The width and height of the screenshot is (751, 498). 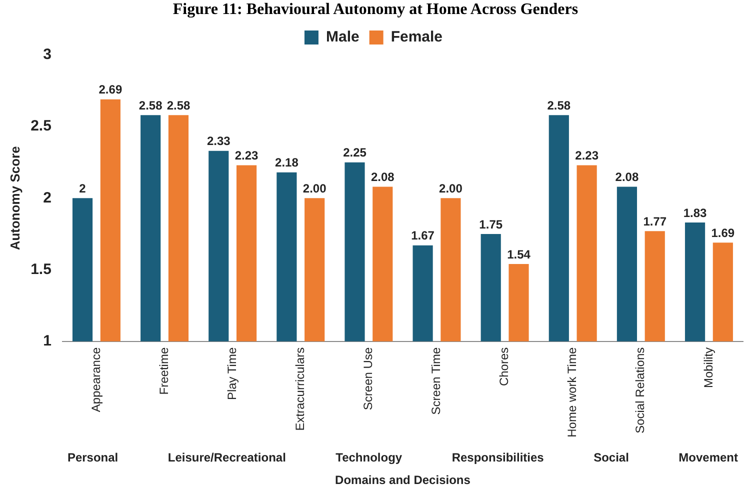 What do you see at coordinates (640, 390) in the screenshot?
I see `x-tick-label: Social Relations` at bounding box center [640, 390].